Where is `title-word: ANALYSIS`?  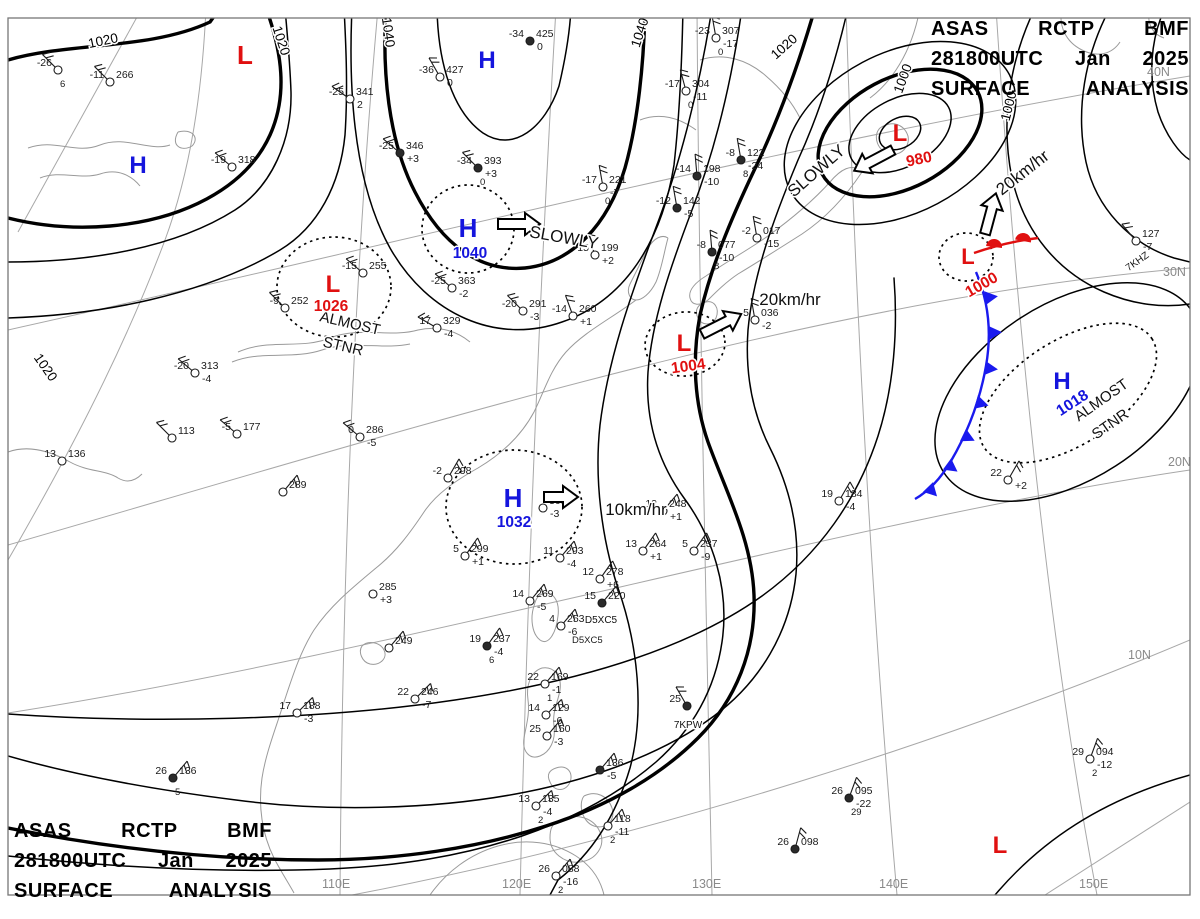
title-word: ANALYSIS is located at coordinates (1137, 89).